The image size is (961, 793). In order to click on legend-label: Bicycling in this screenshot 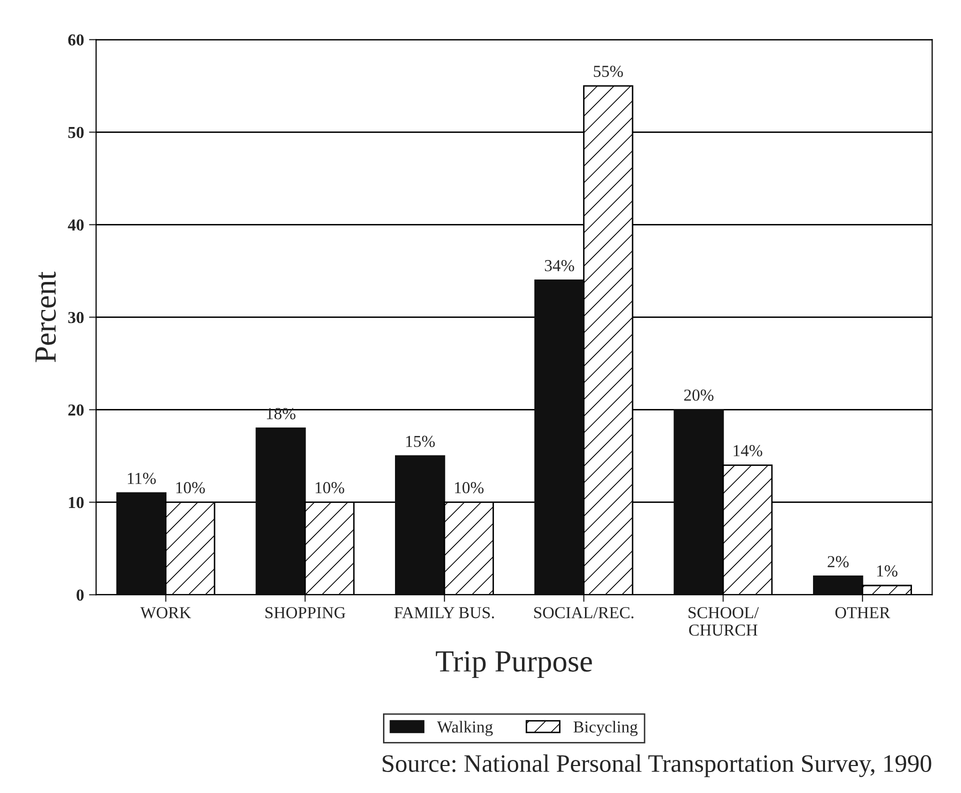, I will do `click(606, 728)`.